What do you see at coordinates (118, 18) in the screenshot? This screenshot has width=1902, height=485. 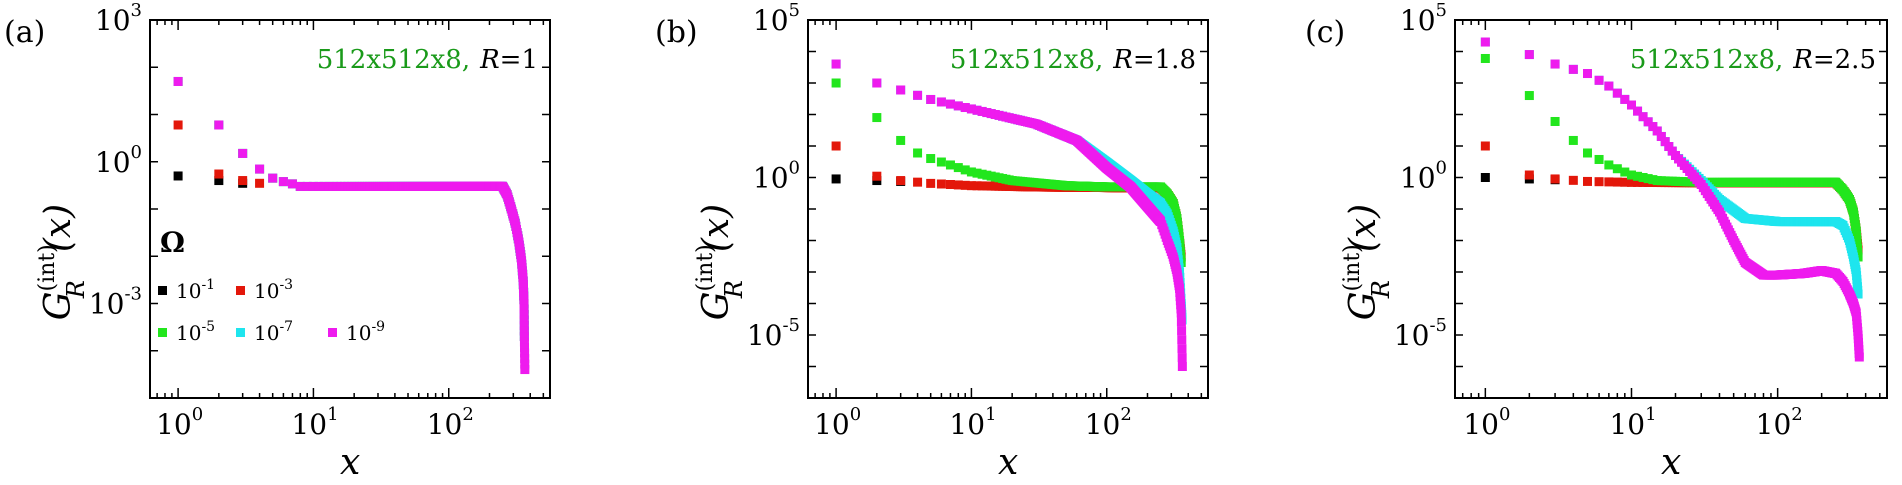 I see `y-tick-label: 10³` at bounding box center [118, 18].